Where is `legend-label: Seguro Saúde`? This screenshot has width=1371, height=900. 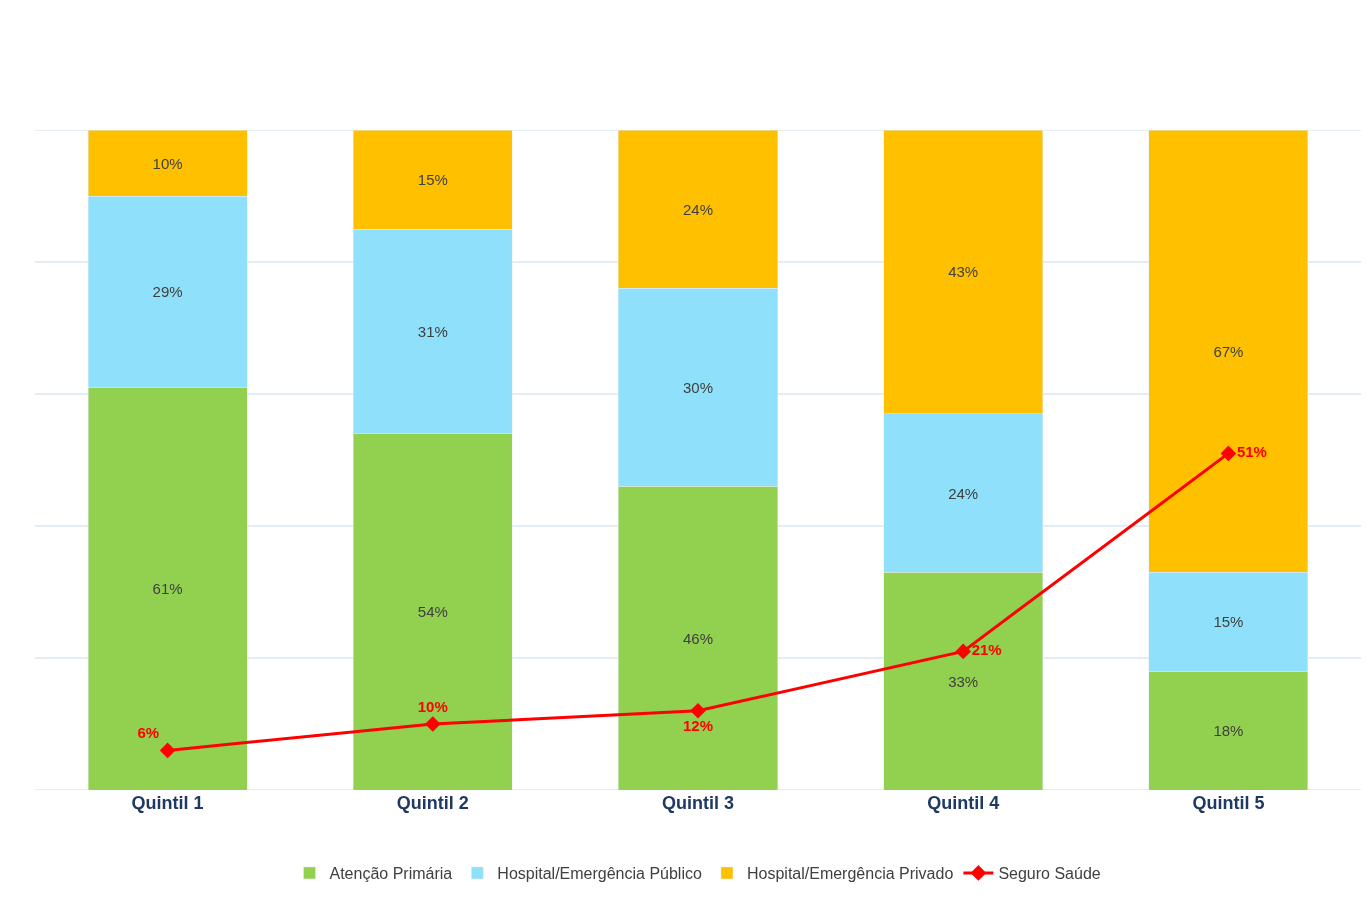
legend-label: Seguro Saúde is located at coordinates (1049, 874).